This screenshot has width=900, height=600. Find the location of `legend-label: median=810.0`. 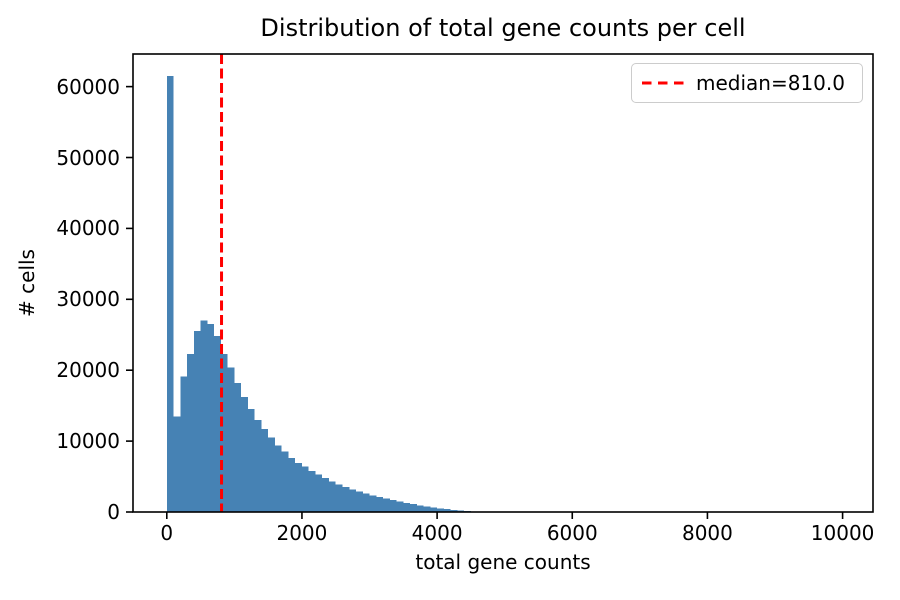

legend-label: median=810.0 is located at coordinates (770, 83).